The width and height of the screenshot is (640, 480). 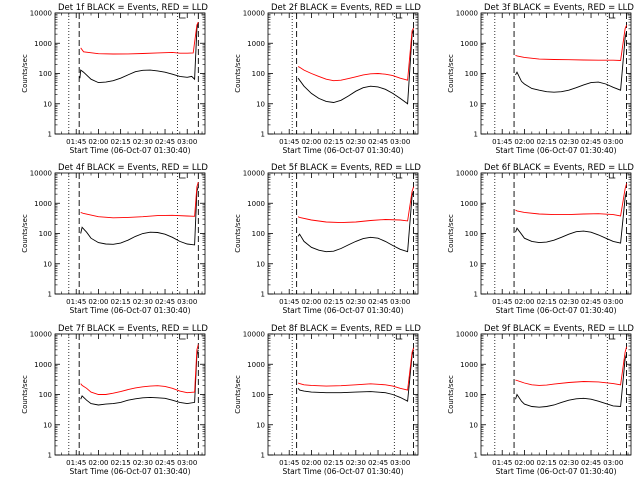 What do you see at coordinates (133, 8) in the screenshot?
I see `panel-title: Det 1f BLACK = Events, RED = LLD` at bounding box center [133, 8].